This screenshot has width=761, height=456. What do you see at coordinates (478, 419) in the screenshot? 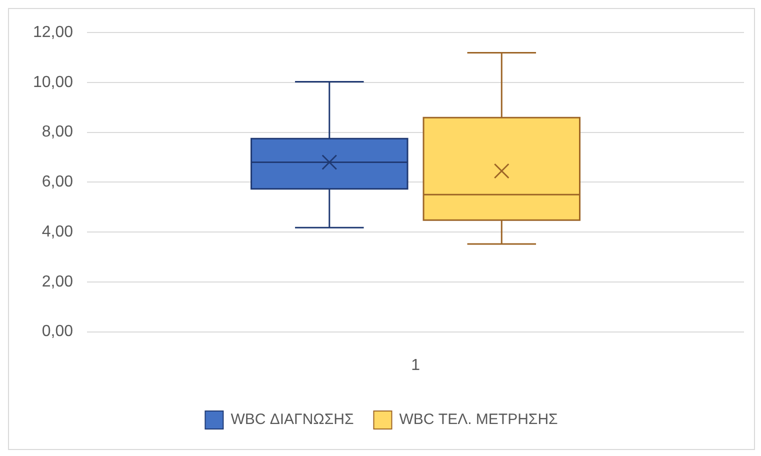
I see `legend-label: WBC ΤΕΛ. ΜΕΤΡΗΣΗΣ` at bounding box center [478, 419].